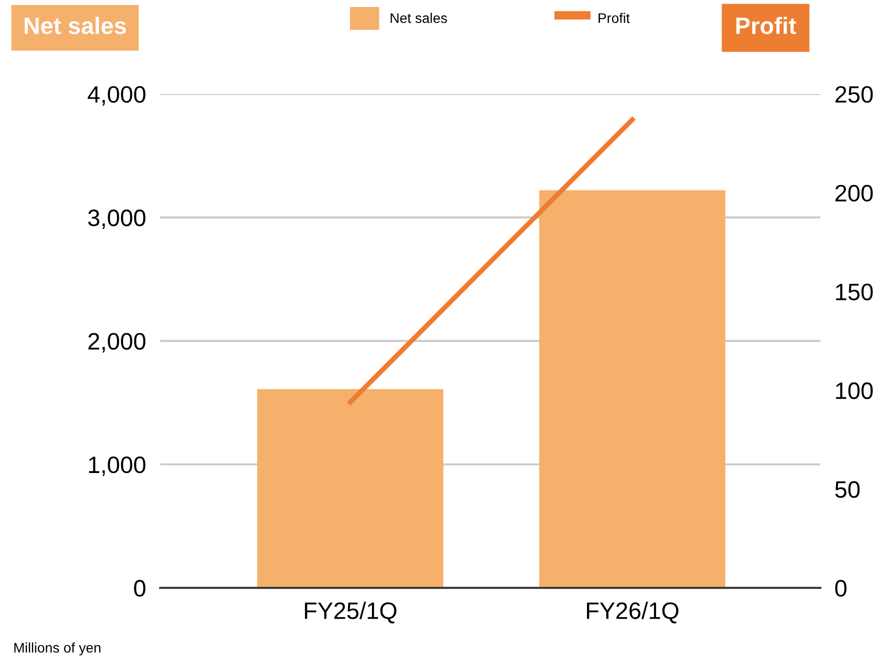 Image resolution: width=885 pixels, height=662 pixels. What do you see at coordinates (350, 613) in the screenshot?
I see `x-tick-label: FY25/1Q` at bounding box center [350, 613].